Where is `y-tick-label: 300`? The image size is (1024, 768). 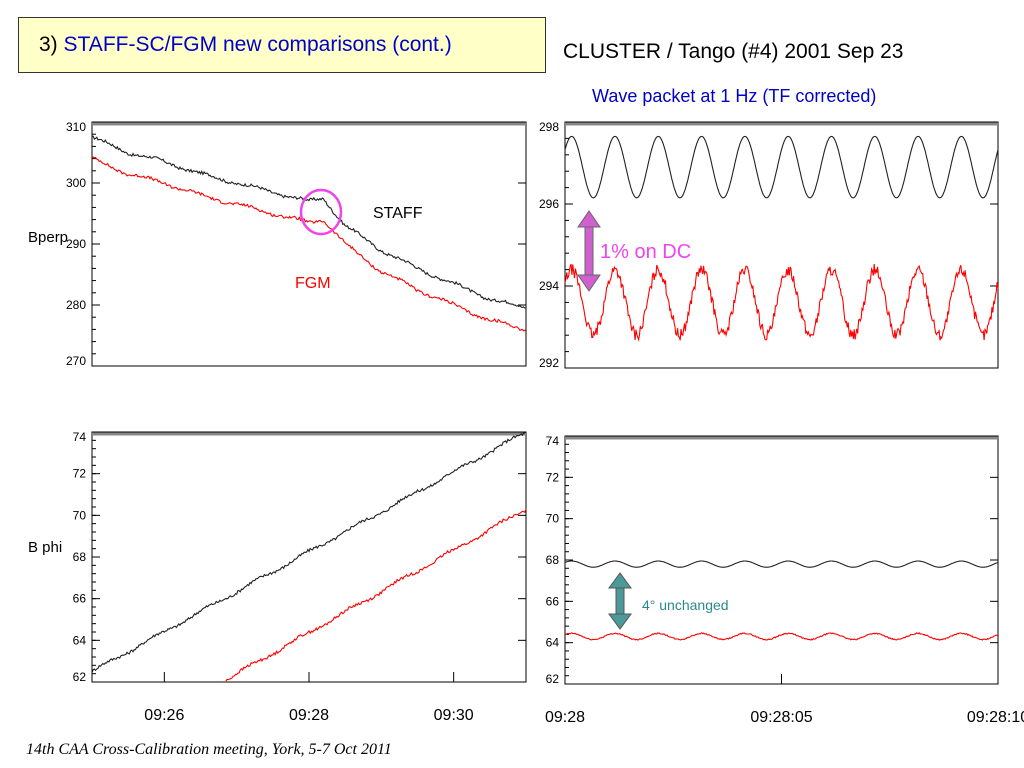 y-tick-label: 300 is located at coordinates (76, 183).